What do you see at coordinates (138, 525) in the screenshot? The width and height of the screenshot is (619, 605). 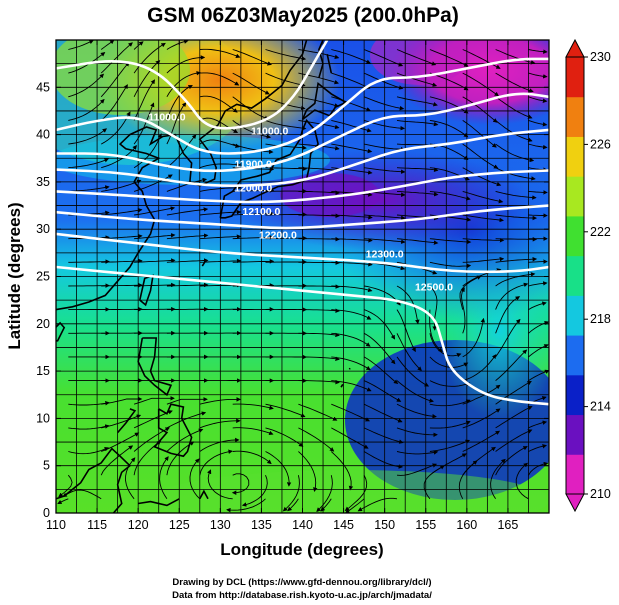 I see `x-tick-label: 120` at bounding box center [138, 525].